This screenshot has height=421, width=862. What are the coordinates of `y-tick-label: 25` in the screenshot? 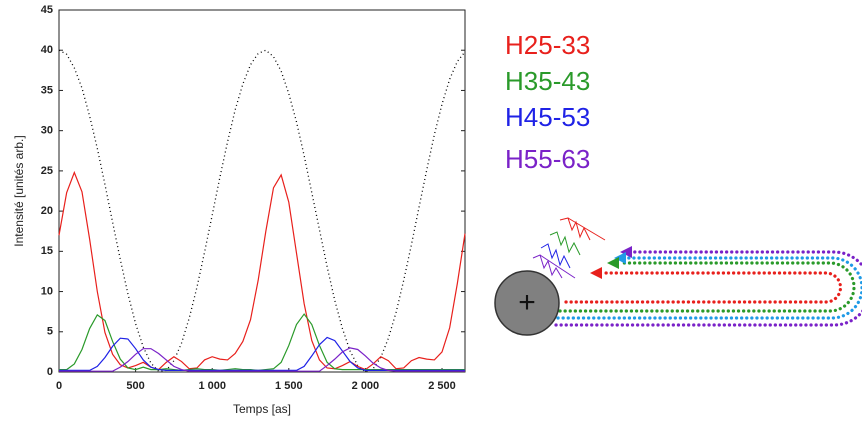 It's located at (47, 171).